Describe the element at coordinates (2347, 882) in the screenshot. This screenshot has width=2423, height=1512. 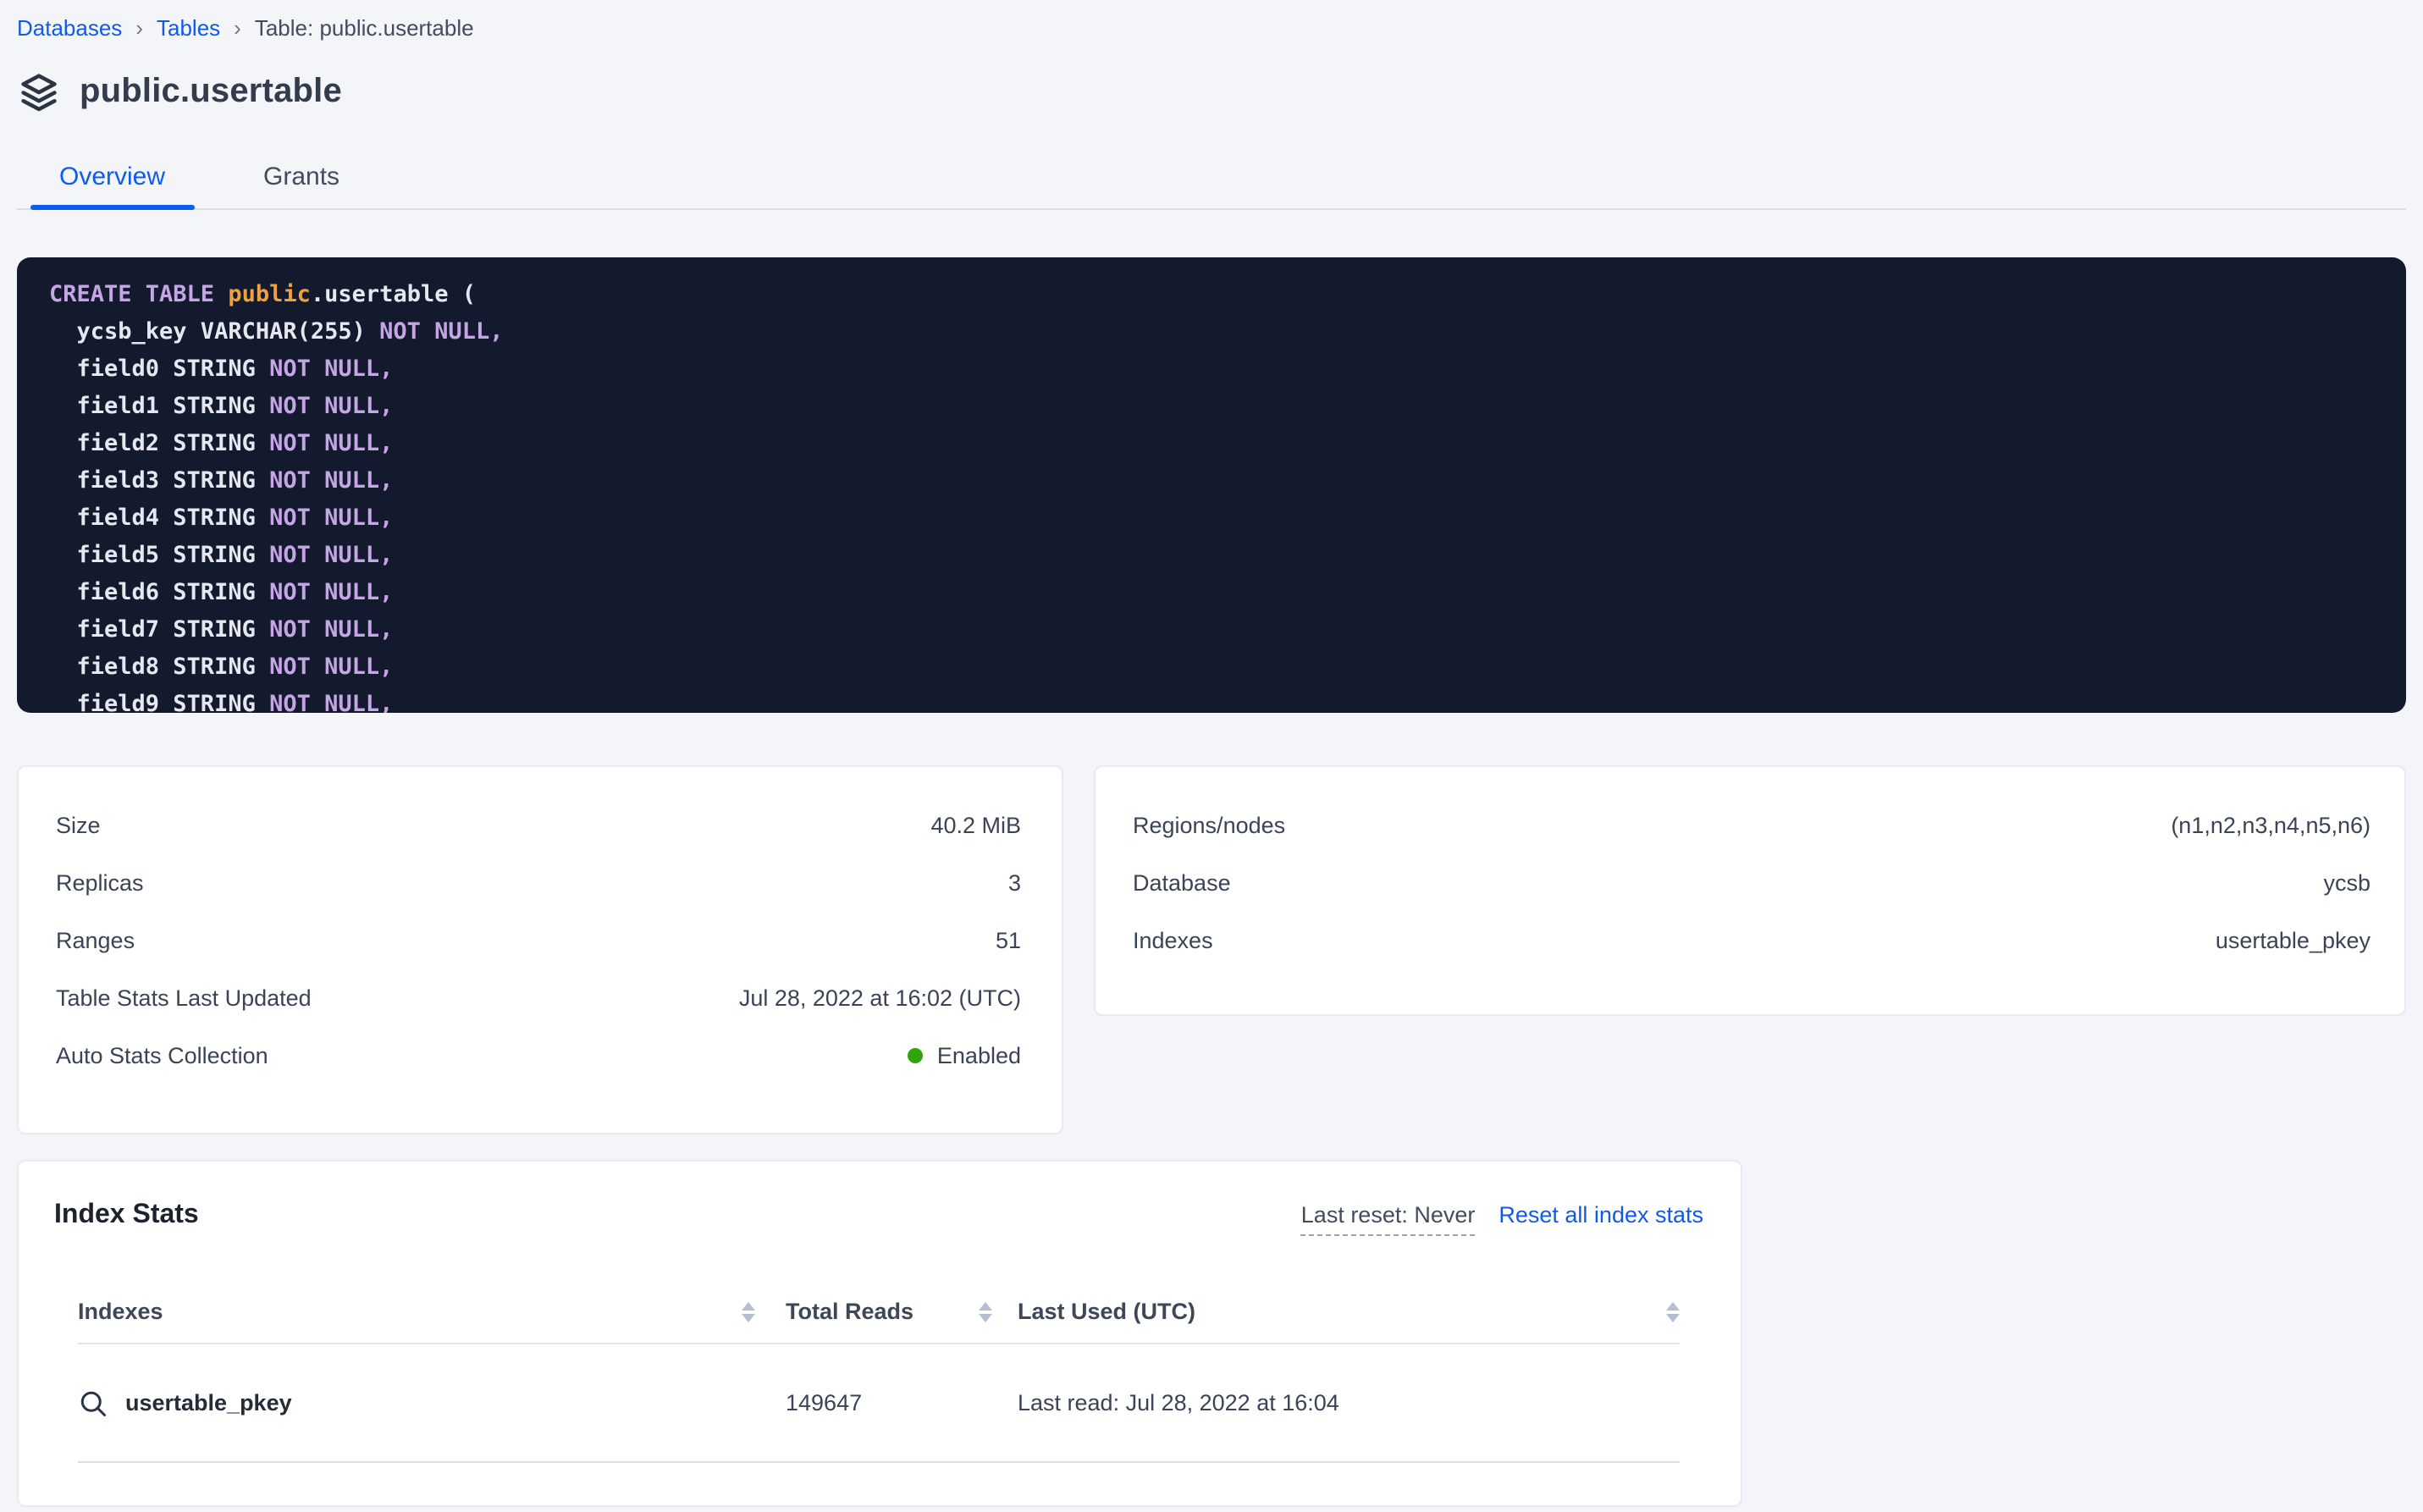
I see `stat-value: ycsb` at that location.